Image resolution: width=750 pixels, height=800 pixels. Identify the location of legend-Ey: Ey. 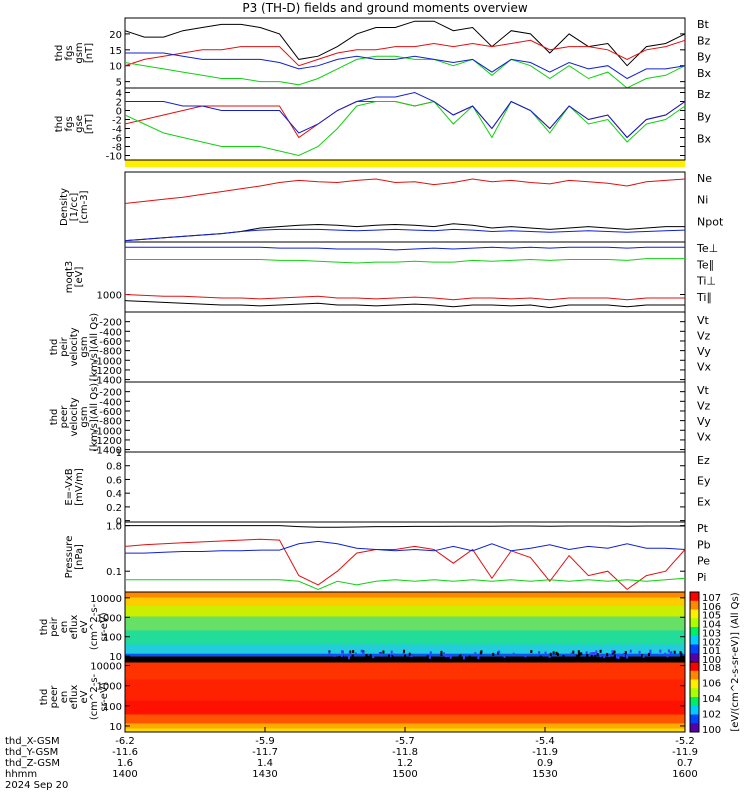
(704, 481).